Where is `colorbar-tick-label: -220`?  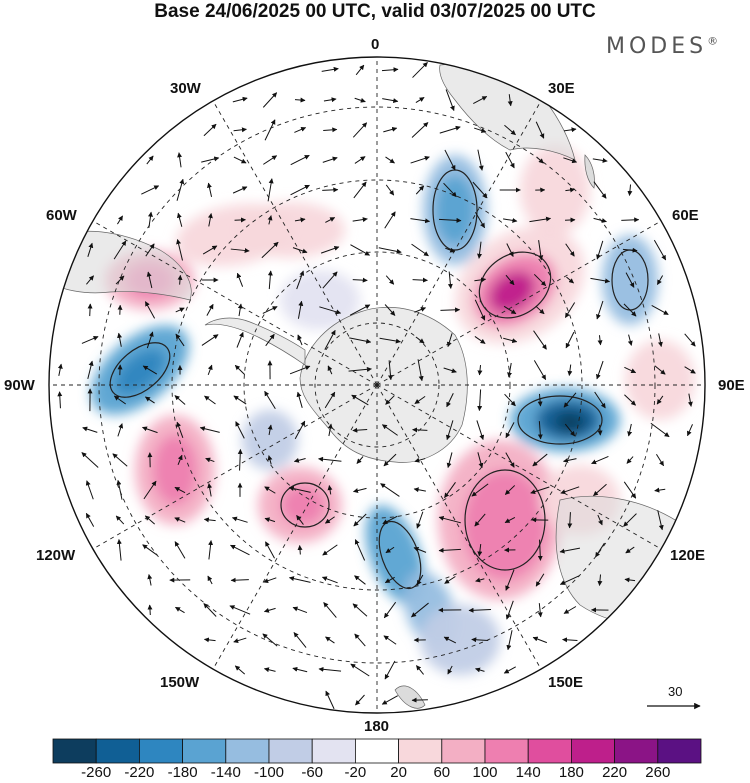 colorbar-tick-label: -220 is located at coordinates (139, 772).